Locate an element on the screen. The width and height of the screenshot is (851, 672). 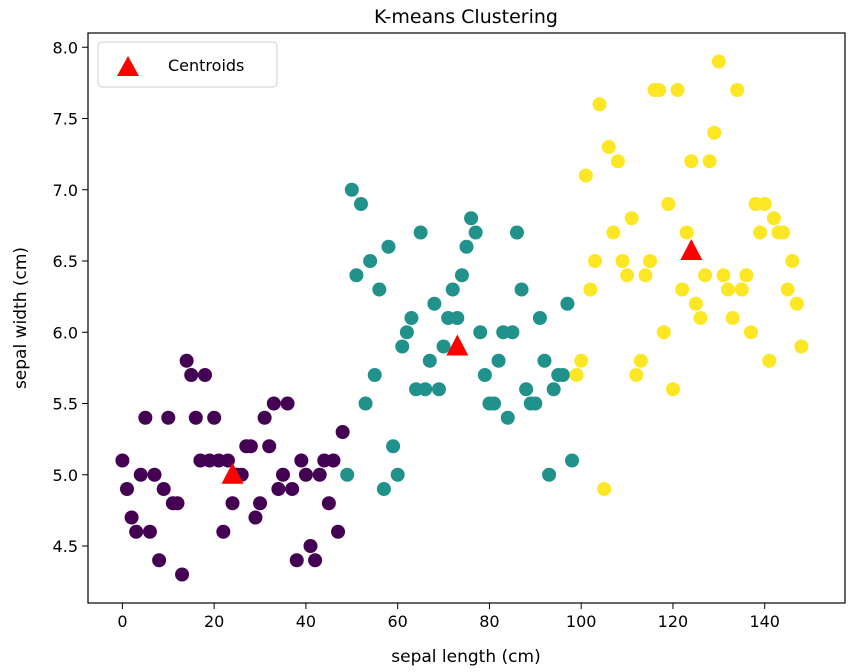
x-tick-label: 60 is located at coordinates (398, 621).